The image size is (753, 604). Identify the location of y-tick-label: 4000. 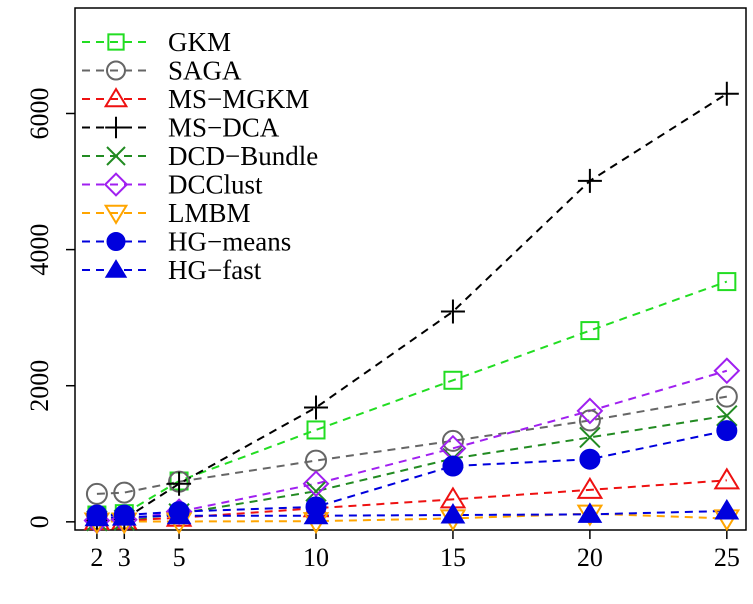
(39, 250).